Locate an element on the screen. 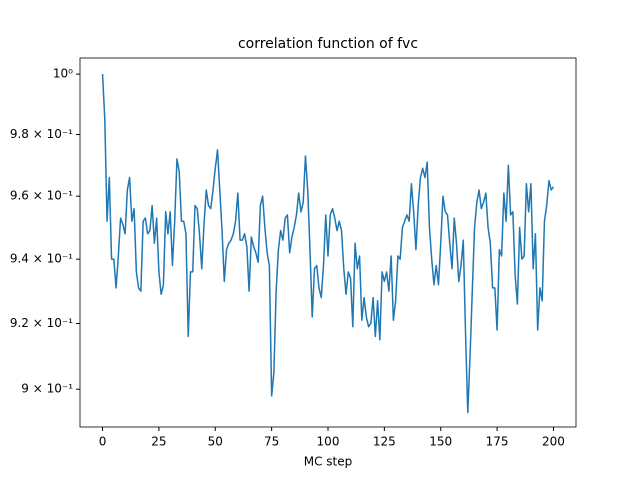  y-tick-label: 9 × 10⁻¹ is located at coordinates (47, 389).